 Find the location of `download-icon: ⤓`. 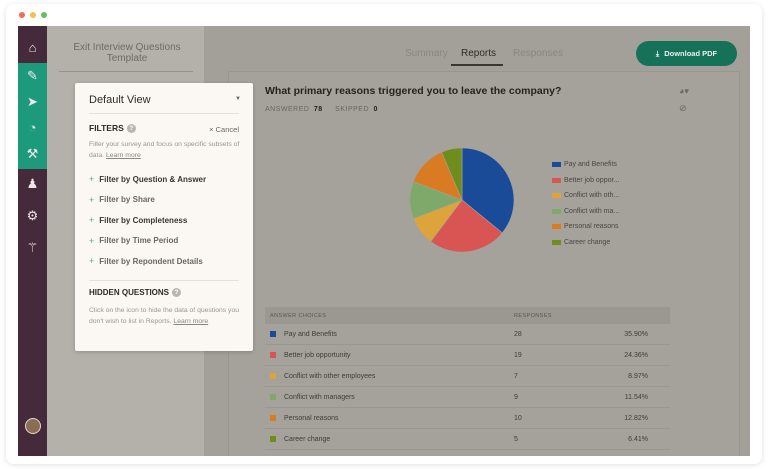

download-icon: ⤓ is located at coordinates (657, 53).